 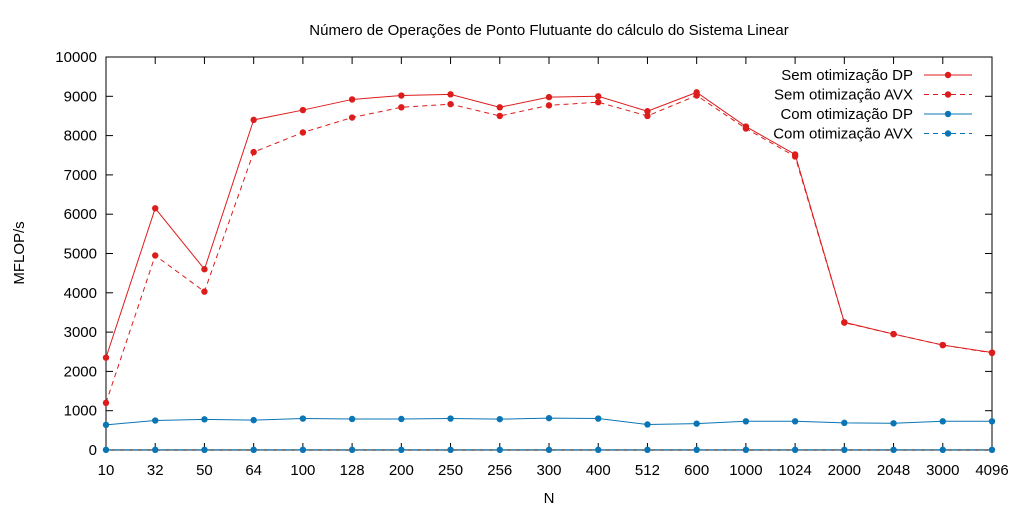 What do you see at coordinates (549, 498) in the screenshot?
I see `x-axis-label: N` at bounding box center [549, 498].